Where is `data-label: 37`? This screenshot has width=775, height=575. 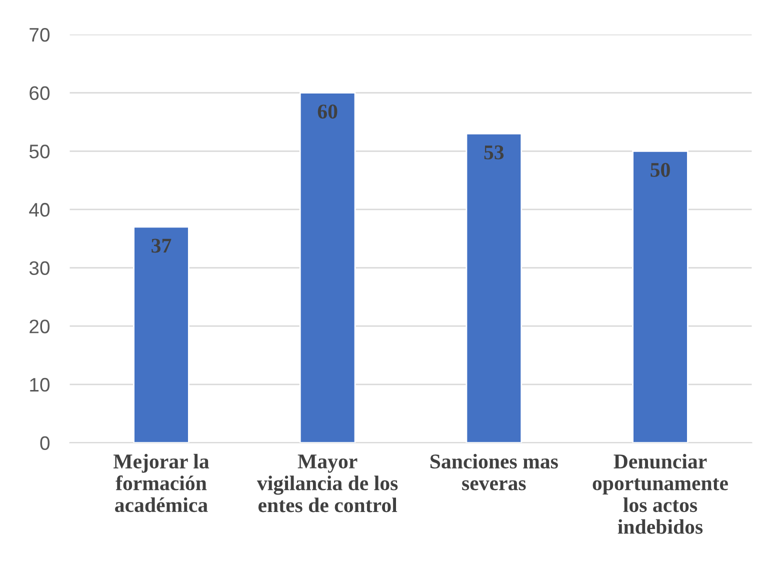 data-label: 37 is located at coordinates (162, 245).